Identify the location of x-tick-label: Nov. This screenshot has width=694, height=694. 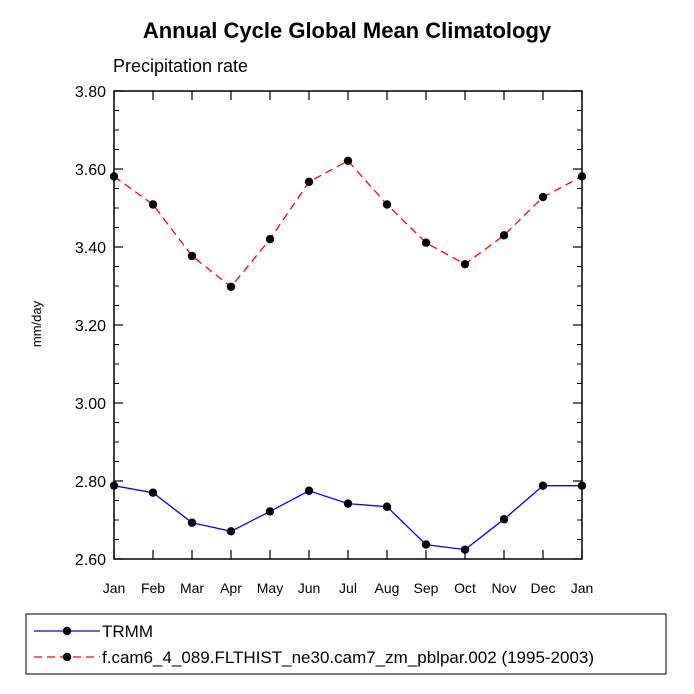
(504, 588).